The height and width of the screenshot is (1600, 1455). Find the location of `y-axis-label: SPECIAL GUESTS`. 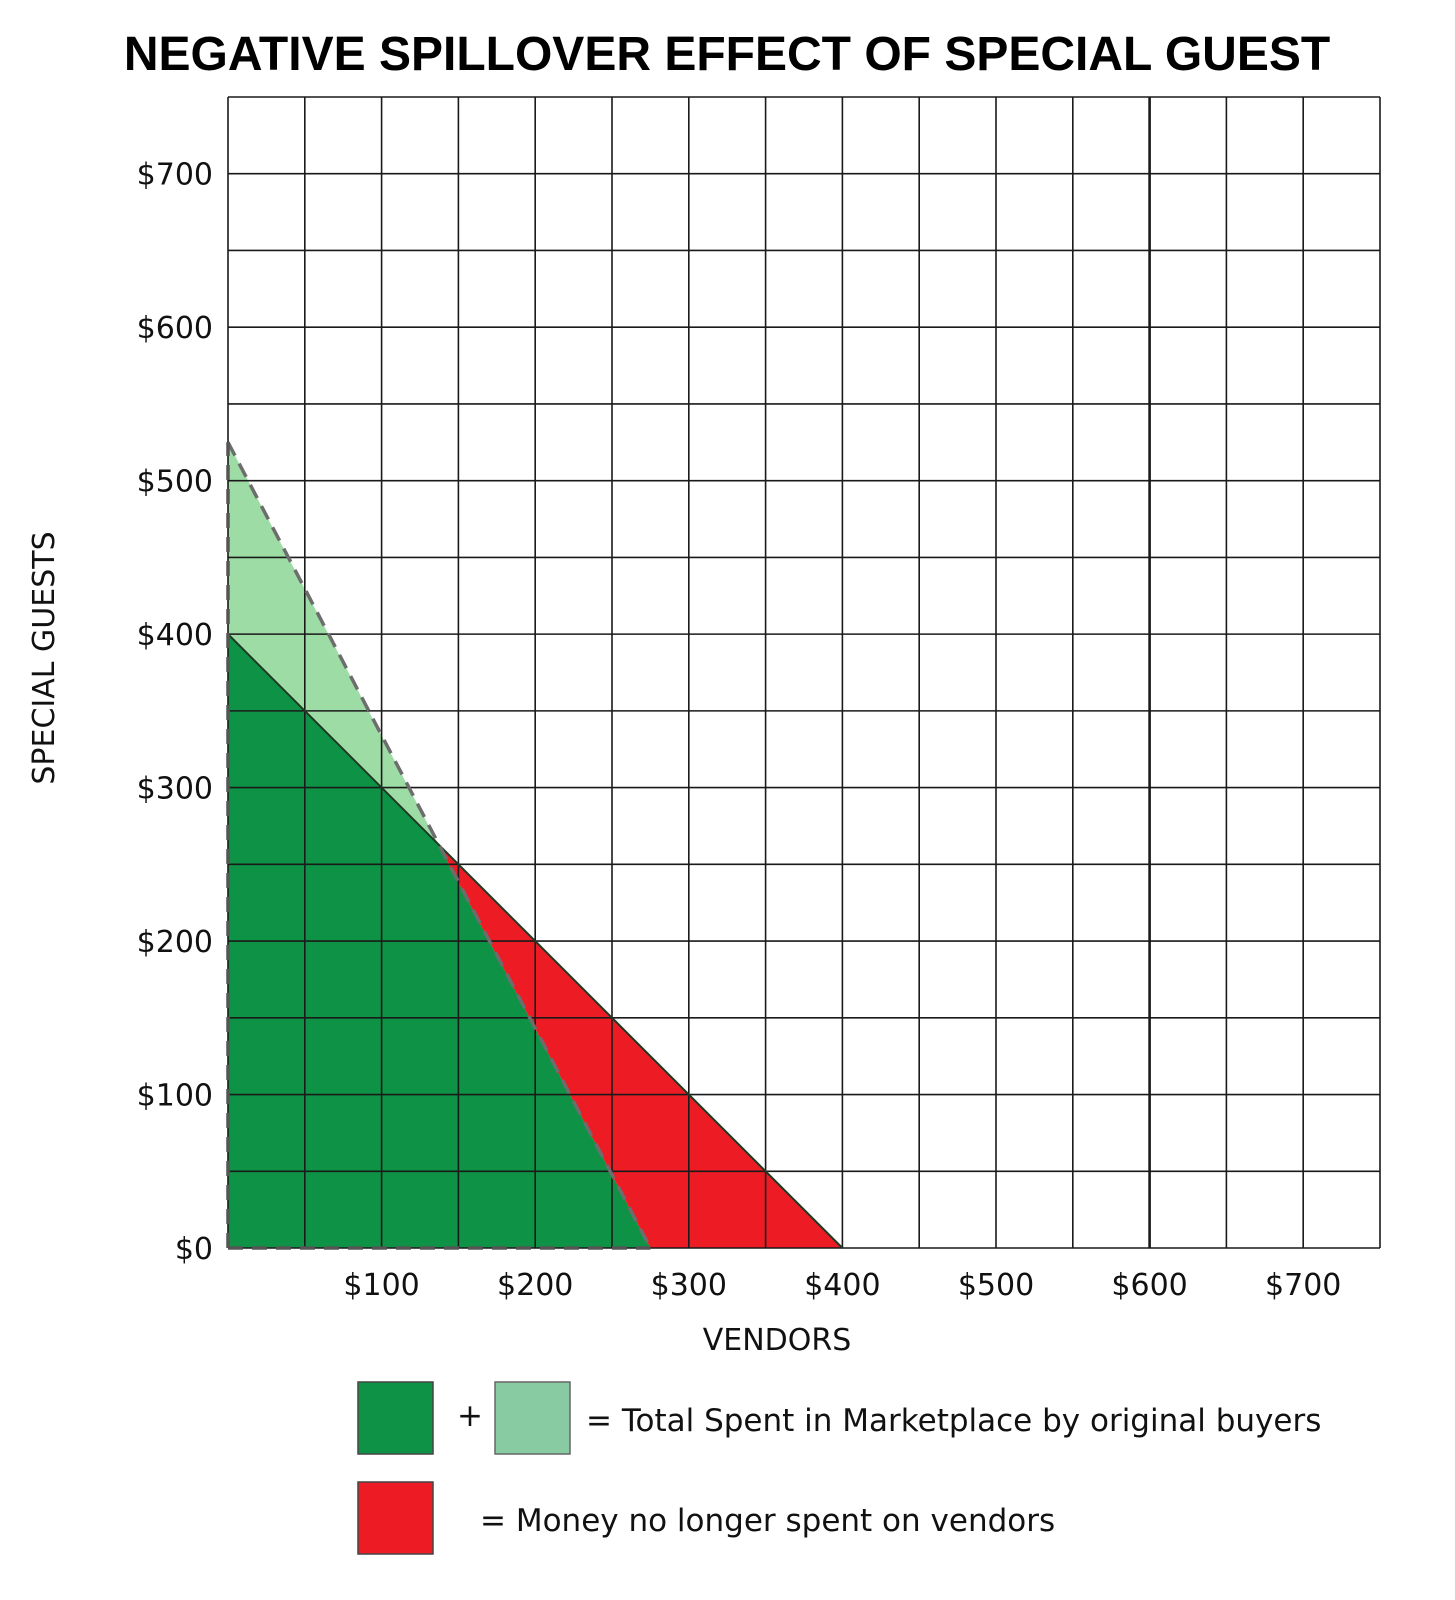

y-axis-label: SPECIAL GUESTS is located at coordinates (44, 657).